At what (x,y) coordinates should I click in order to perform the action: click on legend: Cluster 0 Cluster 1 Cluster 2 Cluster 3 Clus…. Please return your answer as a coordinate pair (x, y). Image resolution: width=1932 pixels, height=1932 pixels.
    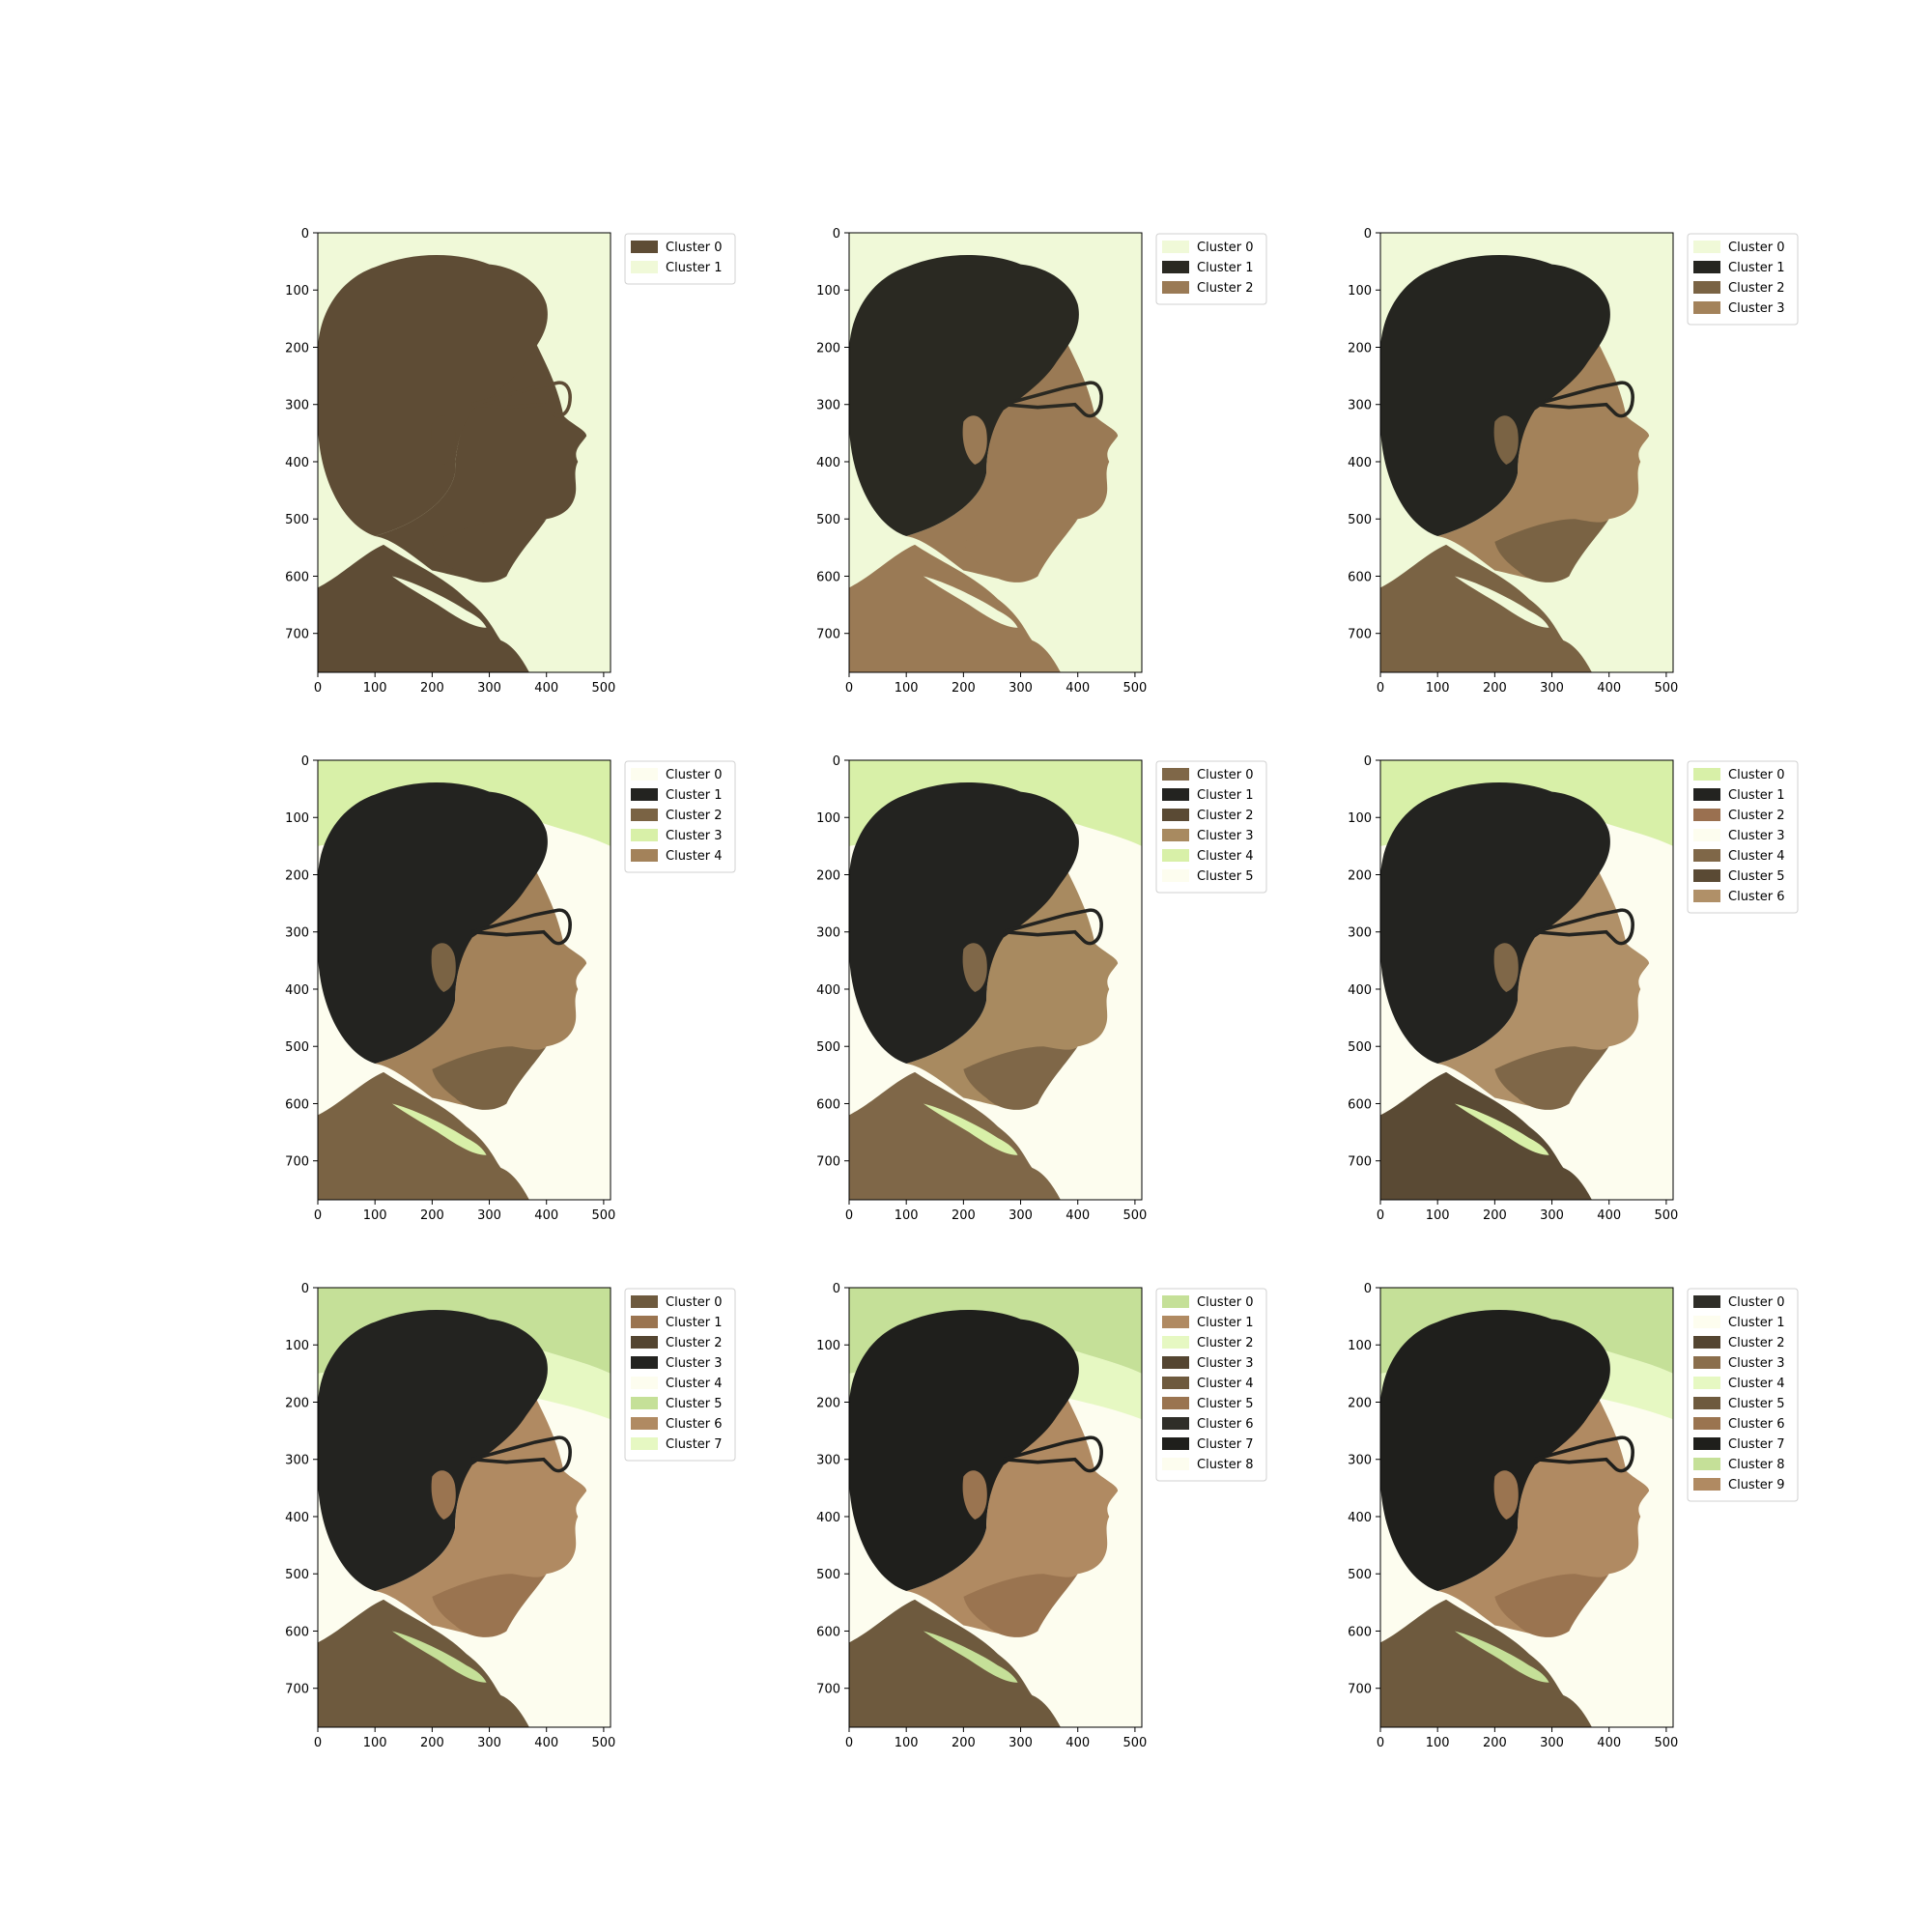
    Looking at the image, I should click on (680, 1375).